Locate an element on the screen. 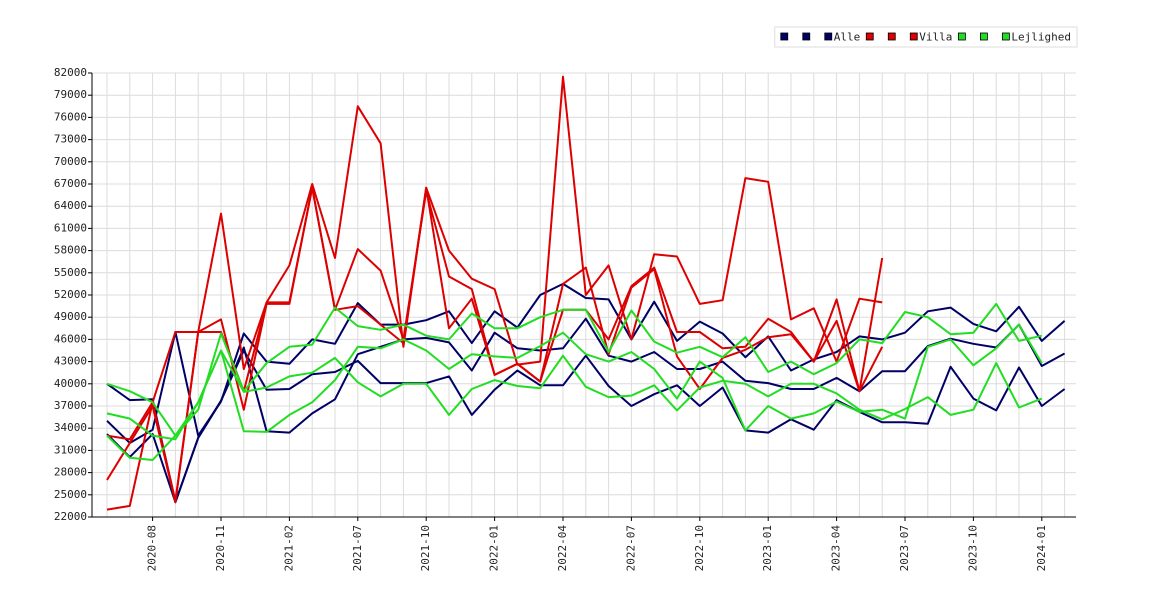 Image resolution: width=1170 pixels, height=600 pixels. x-tick-label: 2020-11 is located at coordinates (220, 548).